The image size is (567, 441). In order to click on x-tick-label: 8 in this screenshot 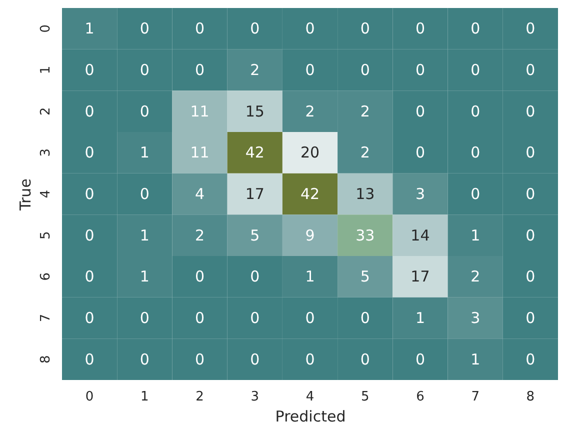, I will do `click(530, 397)`.